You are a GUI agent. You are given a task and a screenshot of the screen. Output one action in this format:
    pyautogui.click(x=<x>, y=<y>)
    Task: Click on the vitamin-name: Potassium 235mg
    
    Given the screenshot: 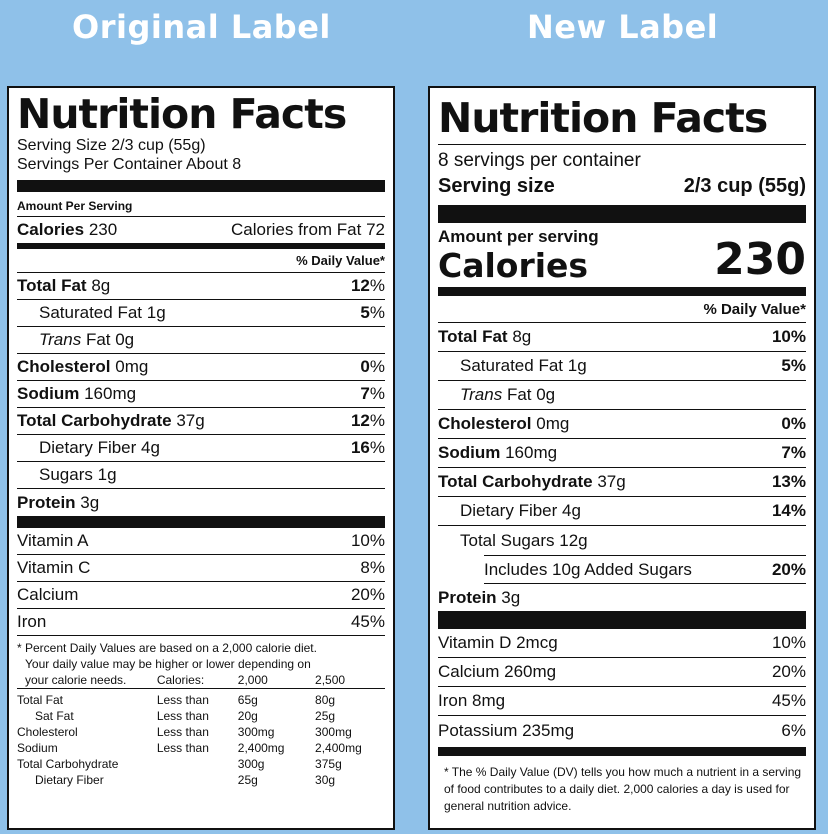 What is the action you would take?
    pyautogui.click(x=506, y=730)
    